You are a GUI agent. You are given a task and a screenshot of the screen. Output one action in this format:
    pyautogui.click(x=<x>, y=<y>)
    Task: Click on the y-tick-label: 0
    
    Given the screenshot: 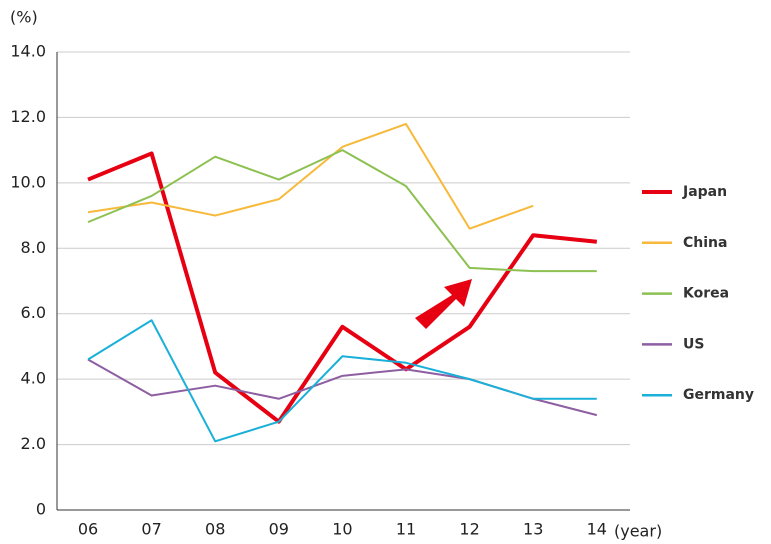 What is the action you would take?
    pyautogui.click(x=41, y=509)
    